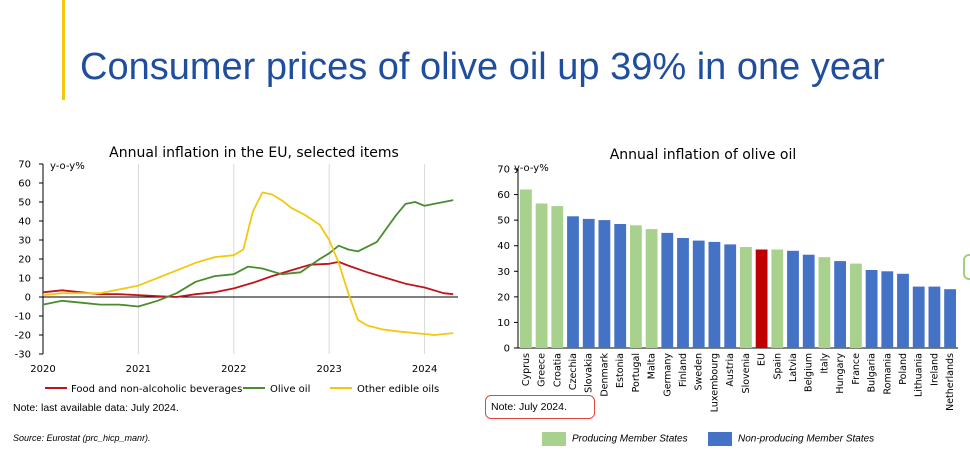 This screenshot has height=471, width=970. What do you see at coordinates (328, 369) in the screenshot?
I see `line-chart-xtick-label: 2023` at bounding box center [328, 369].